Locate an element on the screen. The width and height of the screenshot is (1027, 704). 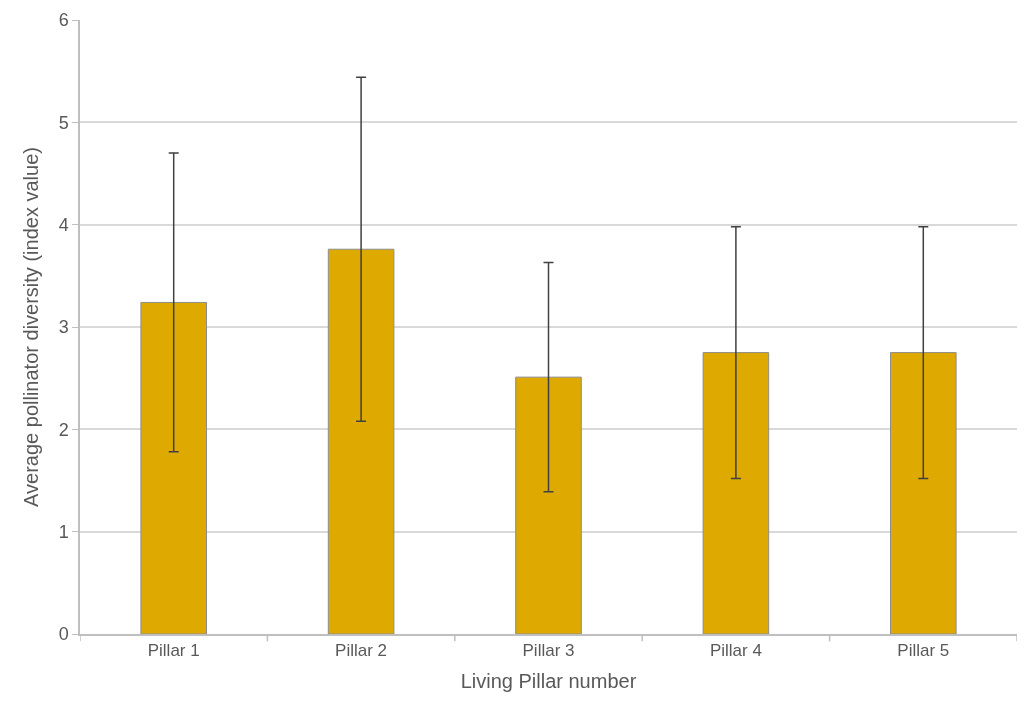
y-tick-label: 1 is located at coordinates (63, 531).